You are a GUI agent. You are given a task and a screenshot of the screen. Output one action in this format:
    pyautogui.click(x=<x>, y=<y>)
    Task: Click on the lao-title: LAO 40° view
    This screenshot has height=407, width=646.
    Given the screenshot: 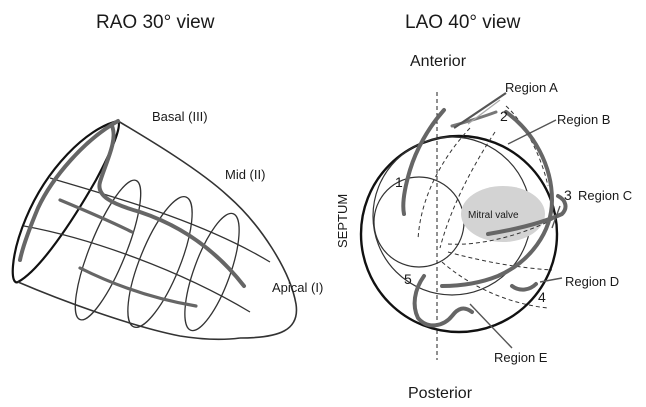 What is the action you would take?
    pyautogui.click(x=463, y=22)
    